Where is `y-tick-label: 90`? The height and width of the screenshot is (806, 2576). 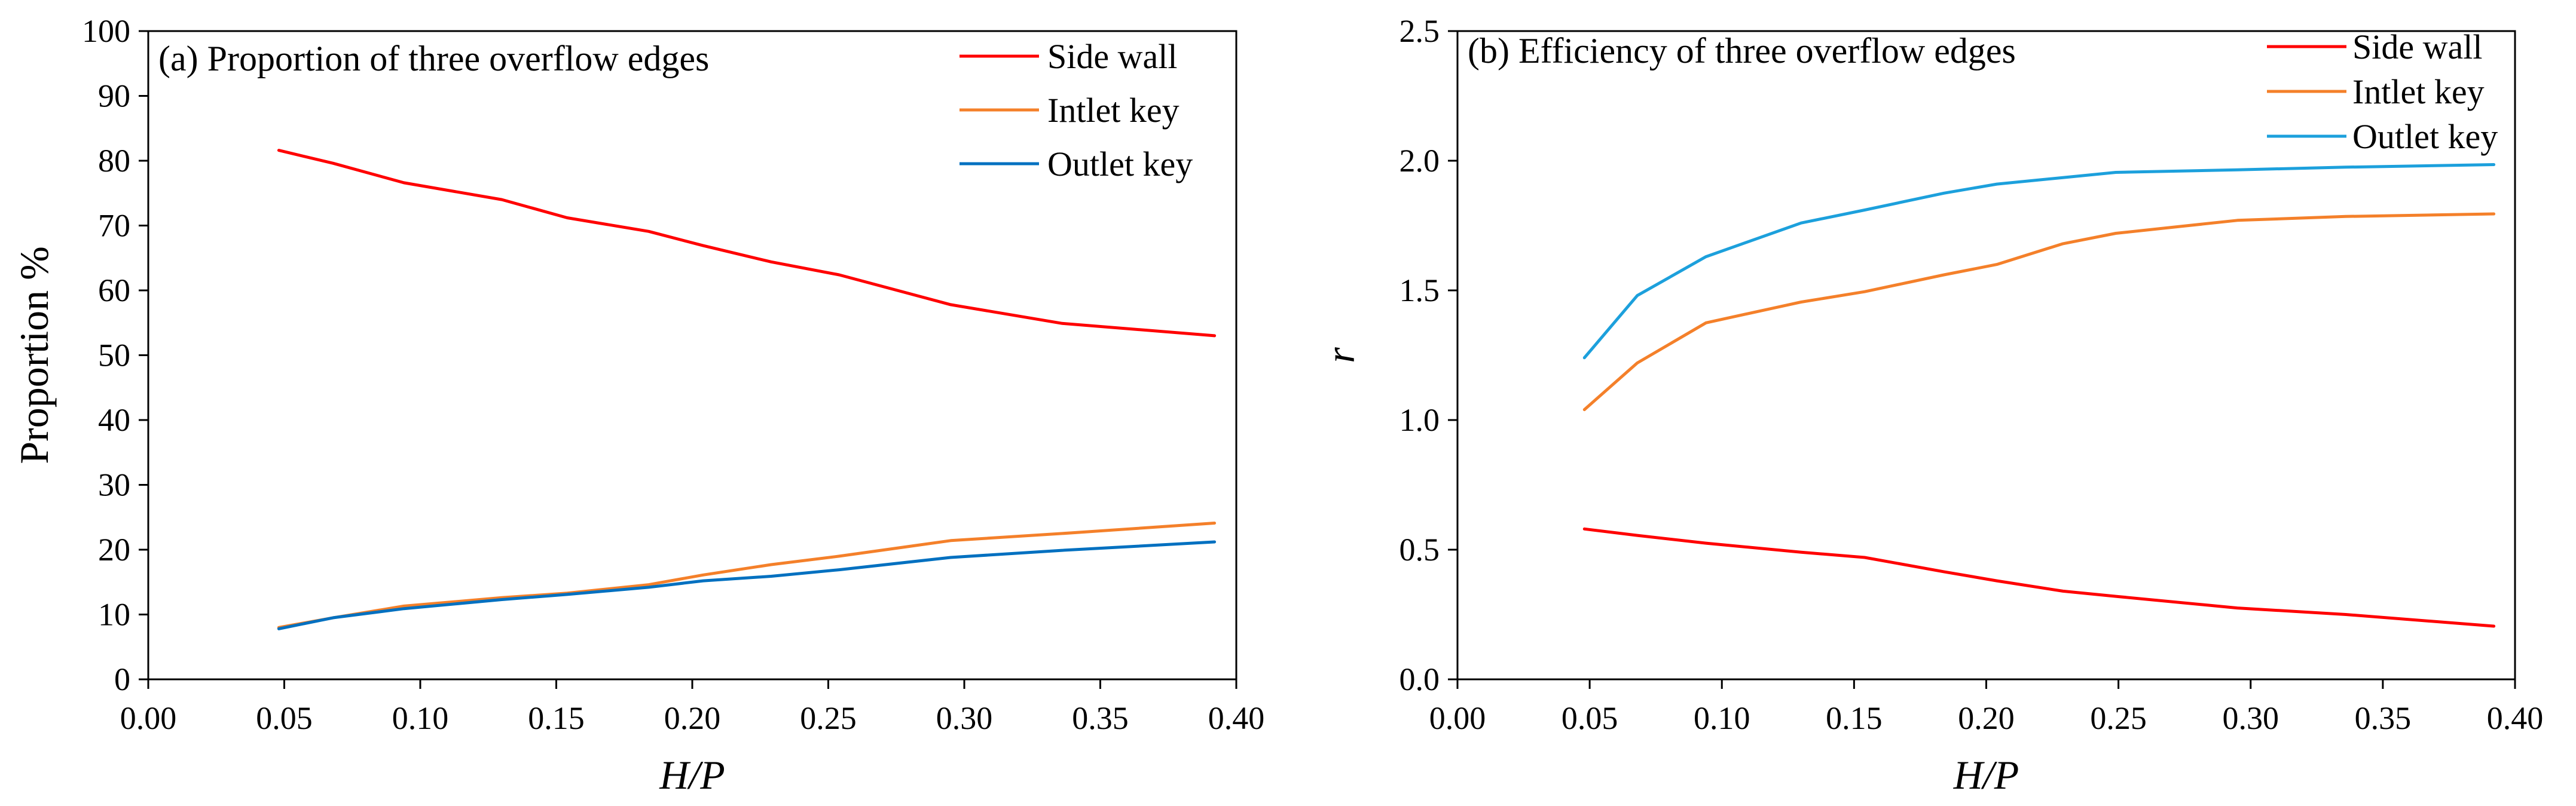
y-tick-label: 90 is located at coordinates (114, 96).